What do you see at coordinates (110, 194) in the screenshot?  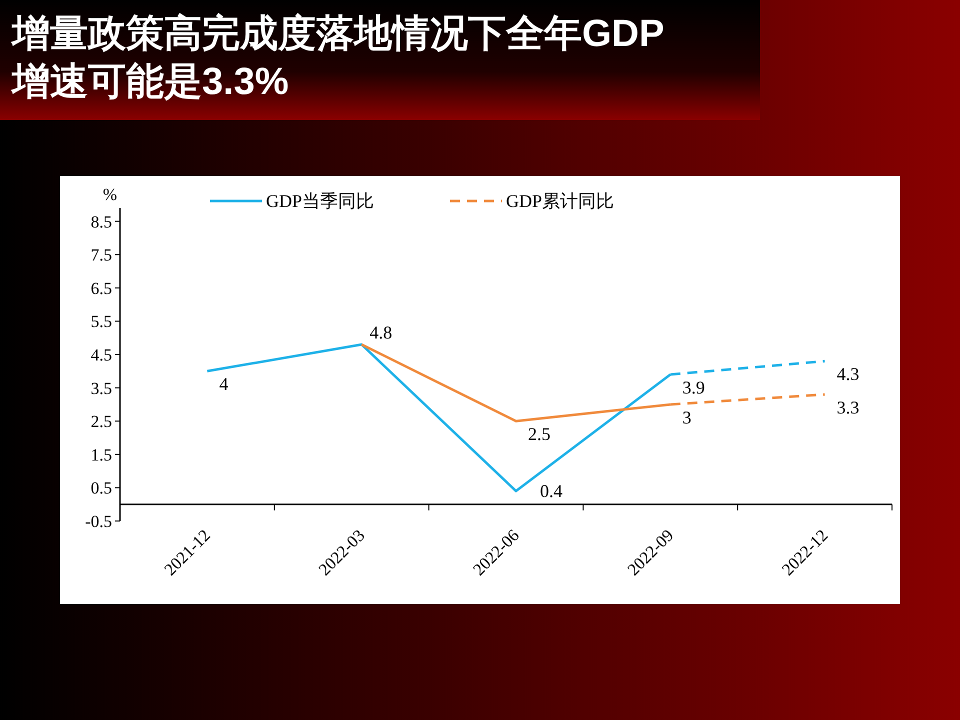 I see `y-axis-title: %` at bounding box center [110, 194].